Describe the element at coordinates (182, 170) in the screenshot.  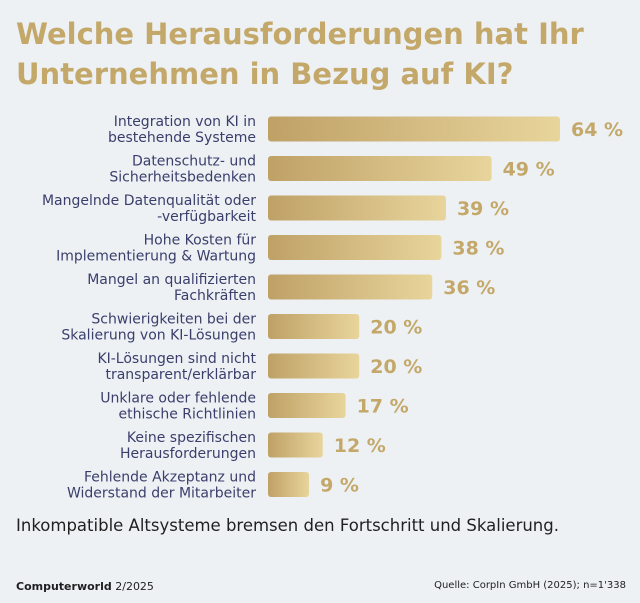
I see `category-label: Datenschutz- und Sicherheitsbedenken` at that location.